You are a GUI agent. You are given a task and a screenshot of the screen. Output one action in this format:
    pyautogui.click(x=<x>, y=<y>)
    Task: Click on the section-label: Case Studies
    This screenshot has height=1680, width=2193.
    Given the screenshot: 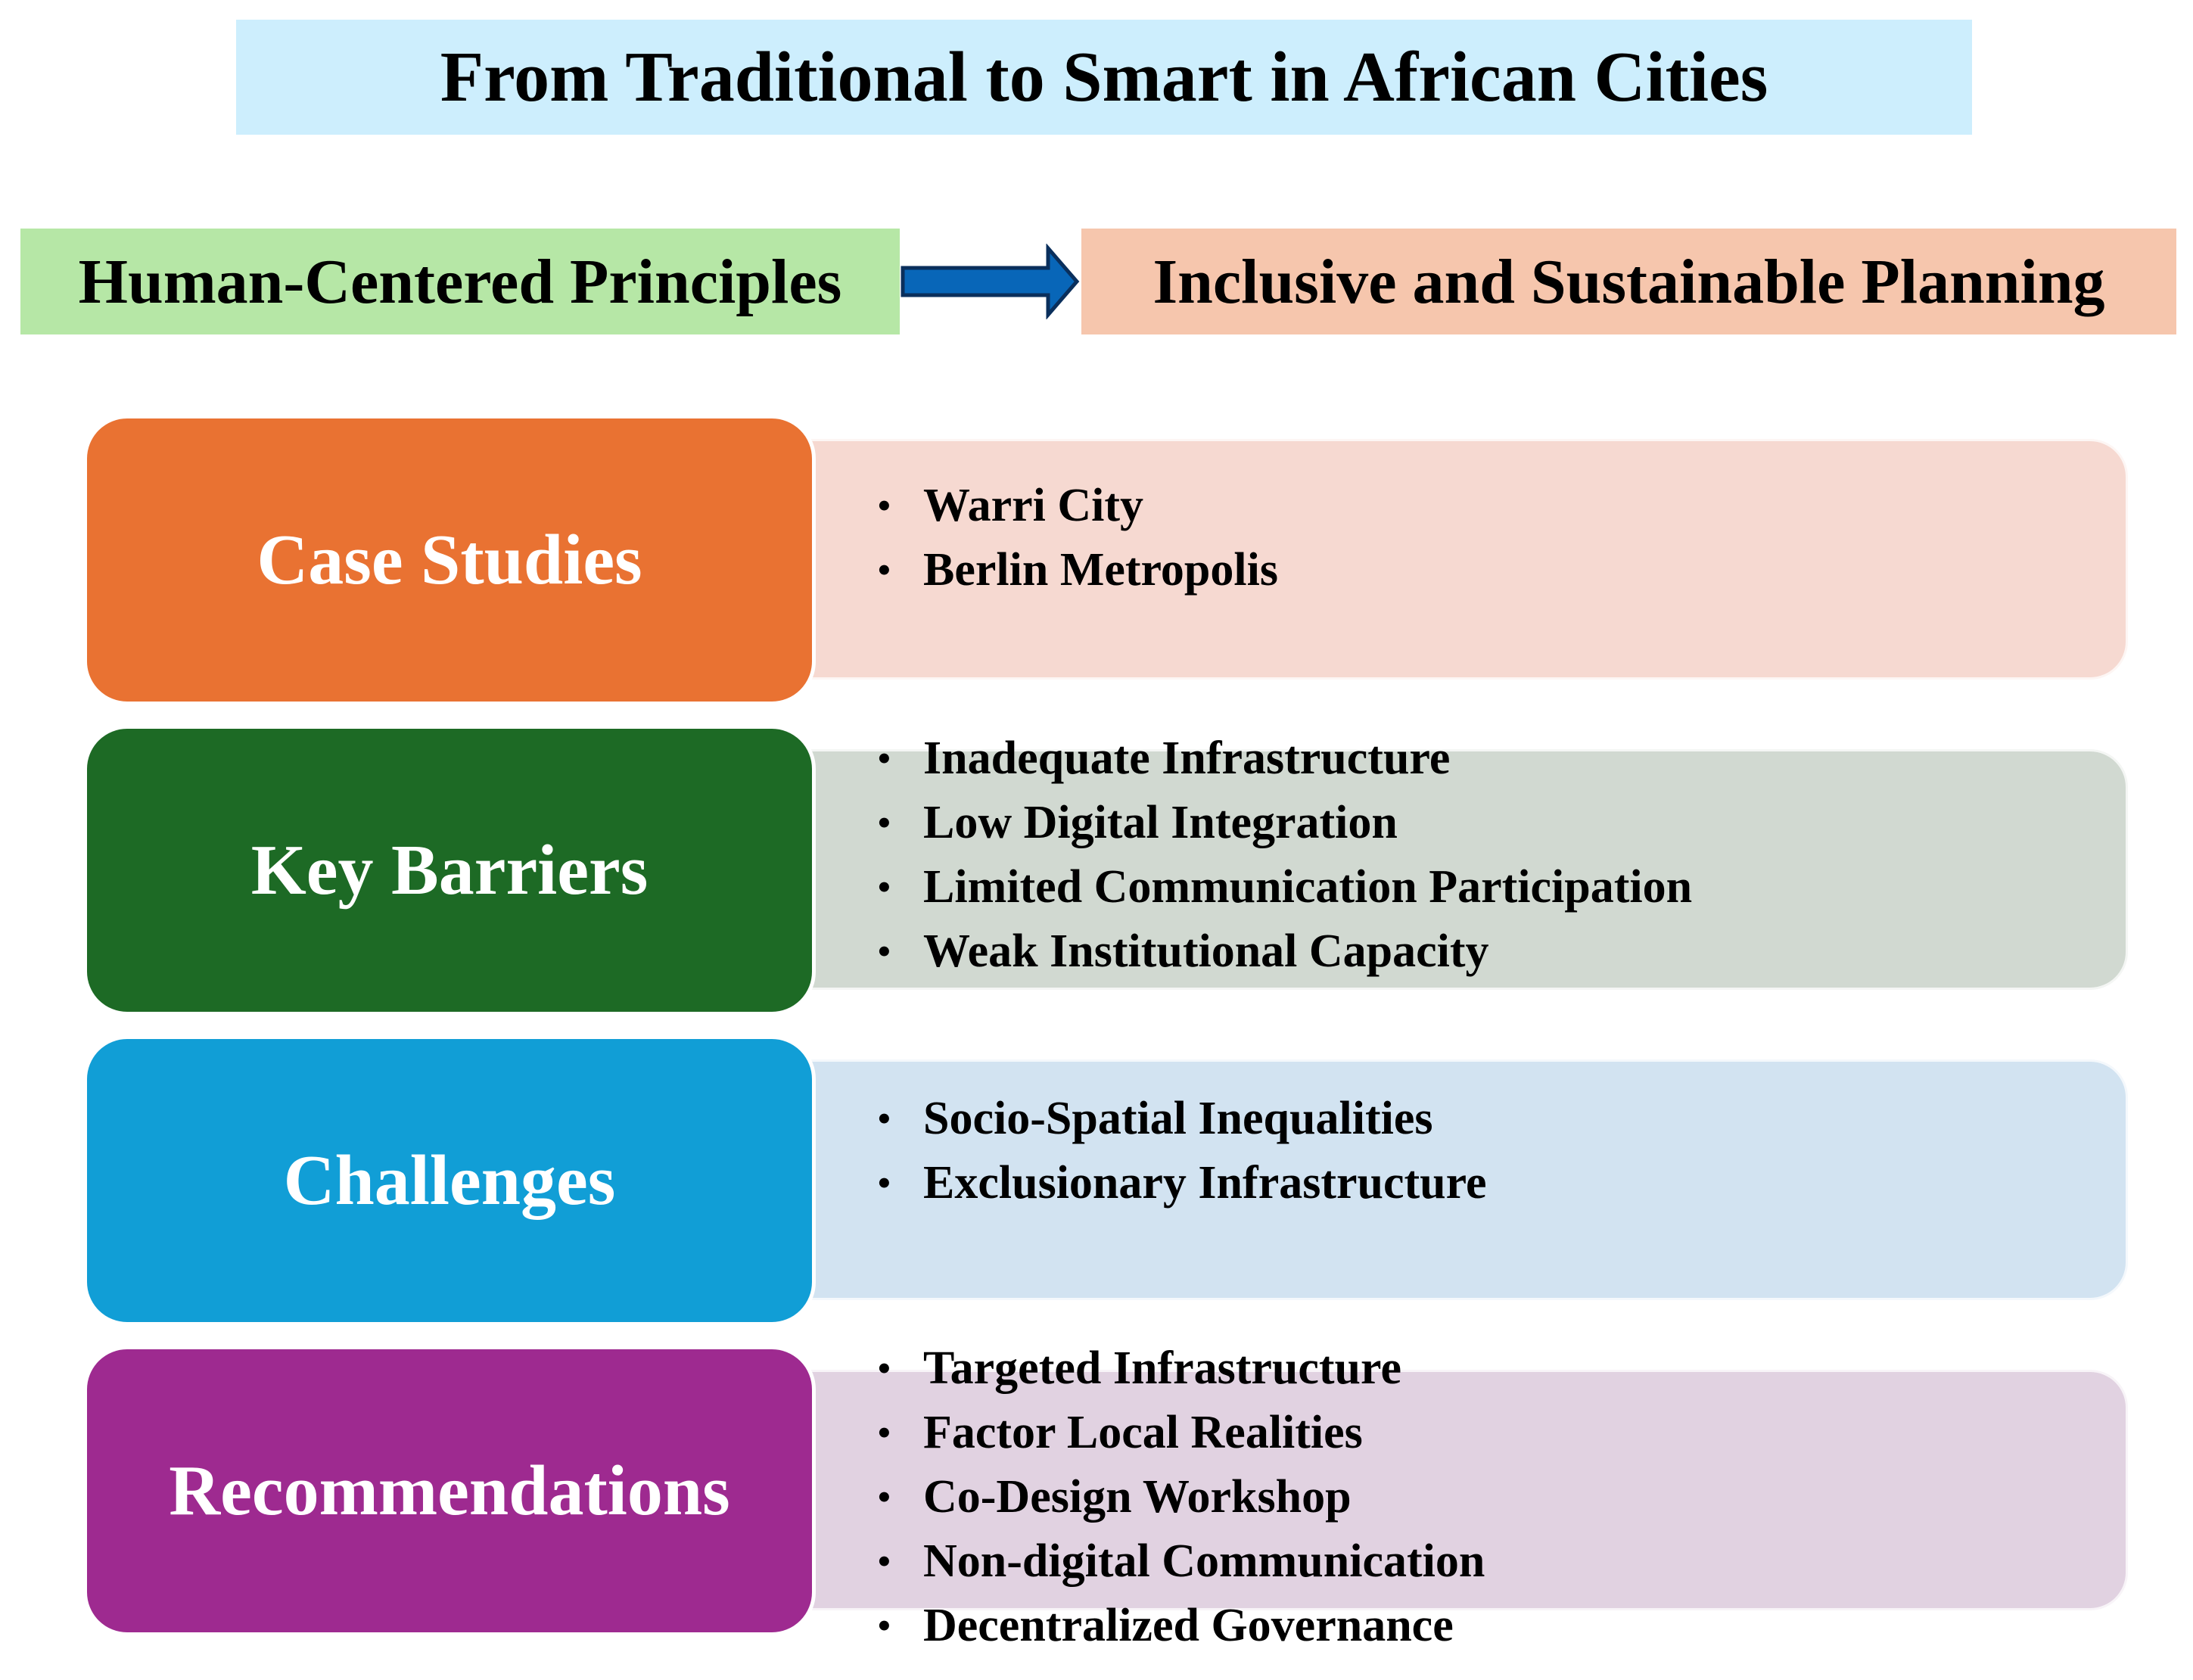 What is the action you would take?
    pyautogui.click(x=449, y=560)
    